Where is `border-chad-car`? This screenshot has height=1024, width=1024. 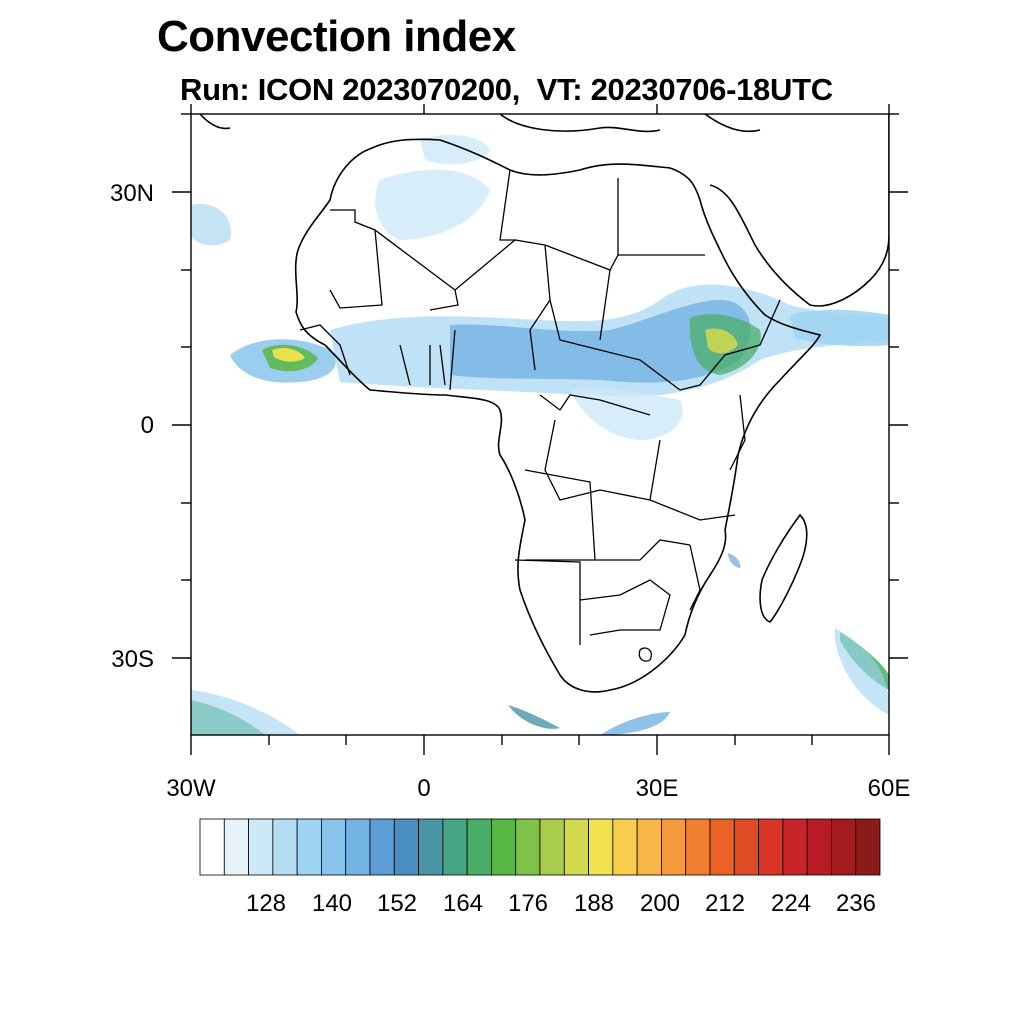 border-chad-car is located at coordinates (615, 345).